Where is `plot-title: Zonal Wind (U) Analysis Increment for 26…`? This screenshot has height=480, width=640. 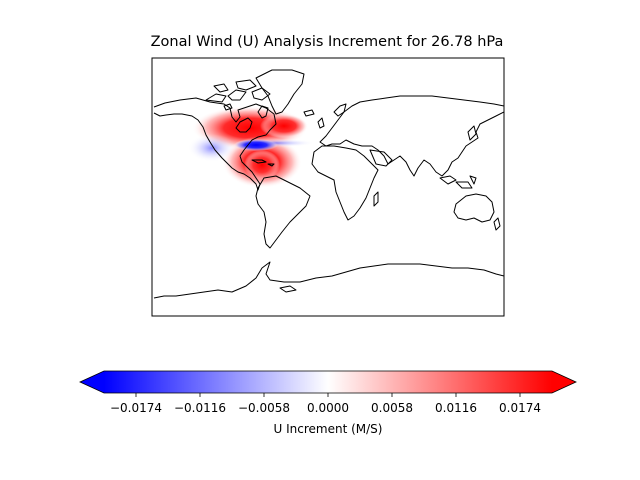
plot-title: Zonal Wind (U) Analysis Increment for 26… is located at coordinates (327, 42).